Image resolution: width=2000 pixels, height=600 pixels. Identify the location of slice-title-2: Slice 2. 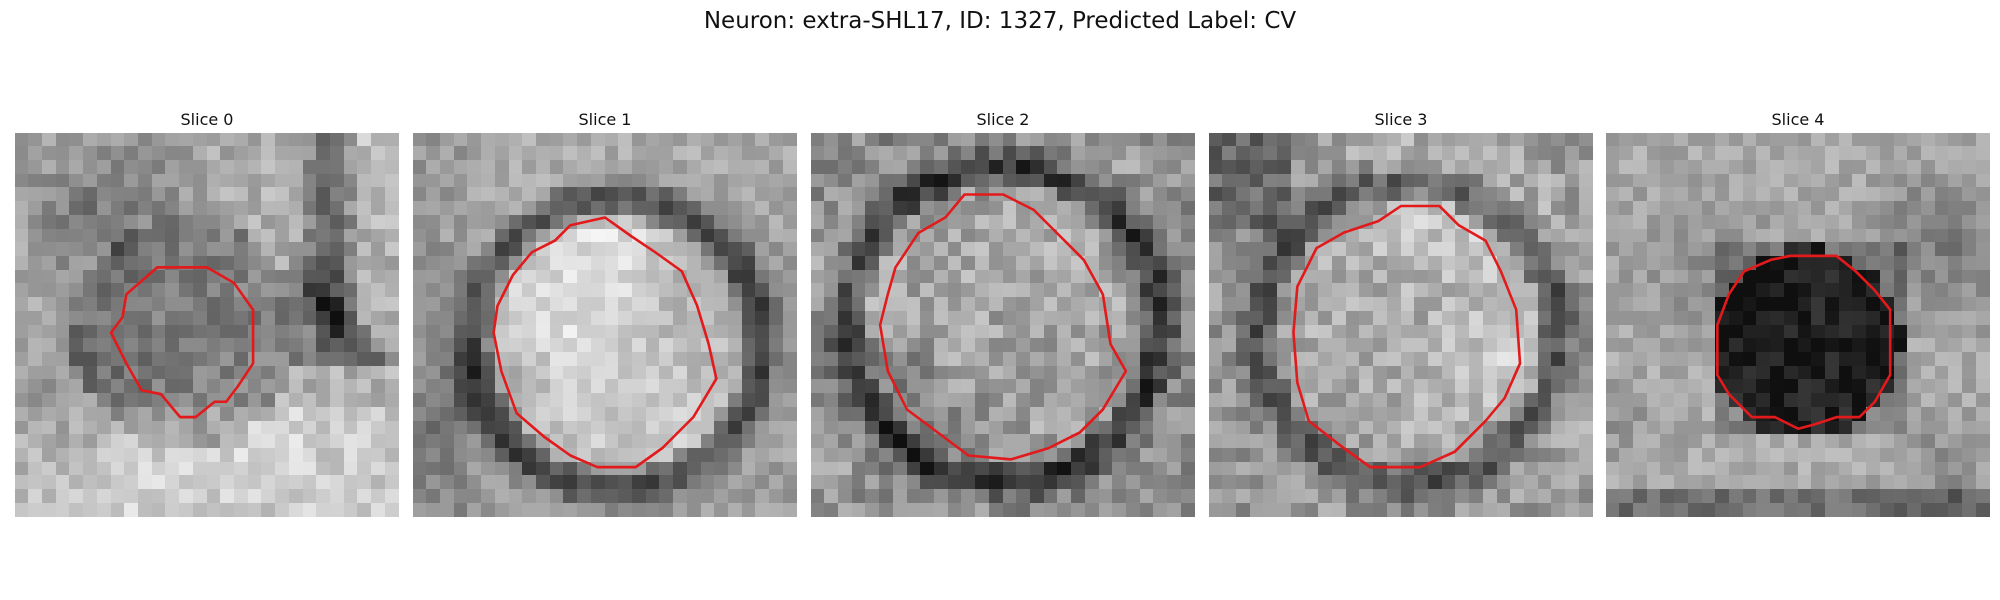
(1003, 119).